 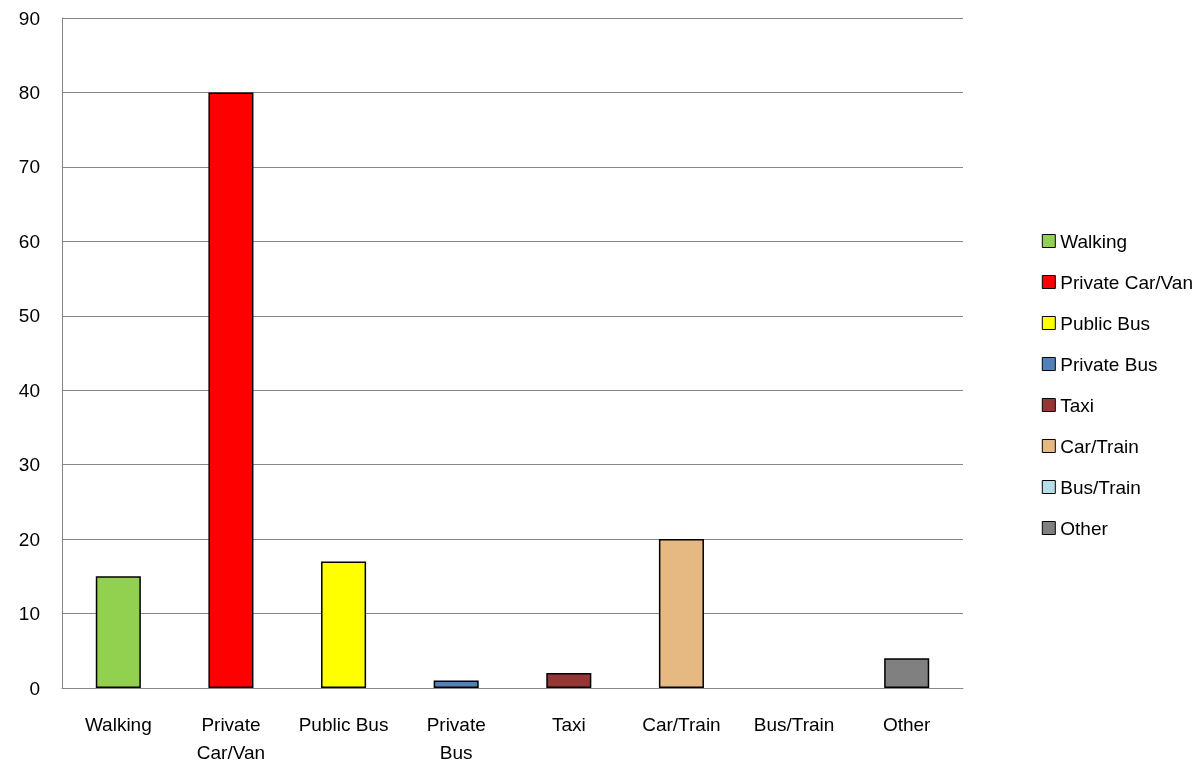 I want to click on x-tick-label: Private Car/Van, so click(x=231, y=738).